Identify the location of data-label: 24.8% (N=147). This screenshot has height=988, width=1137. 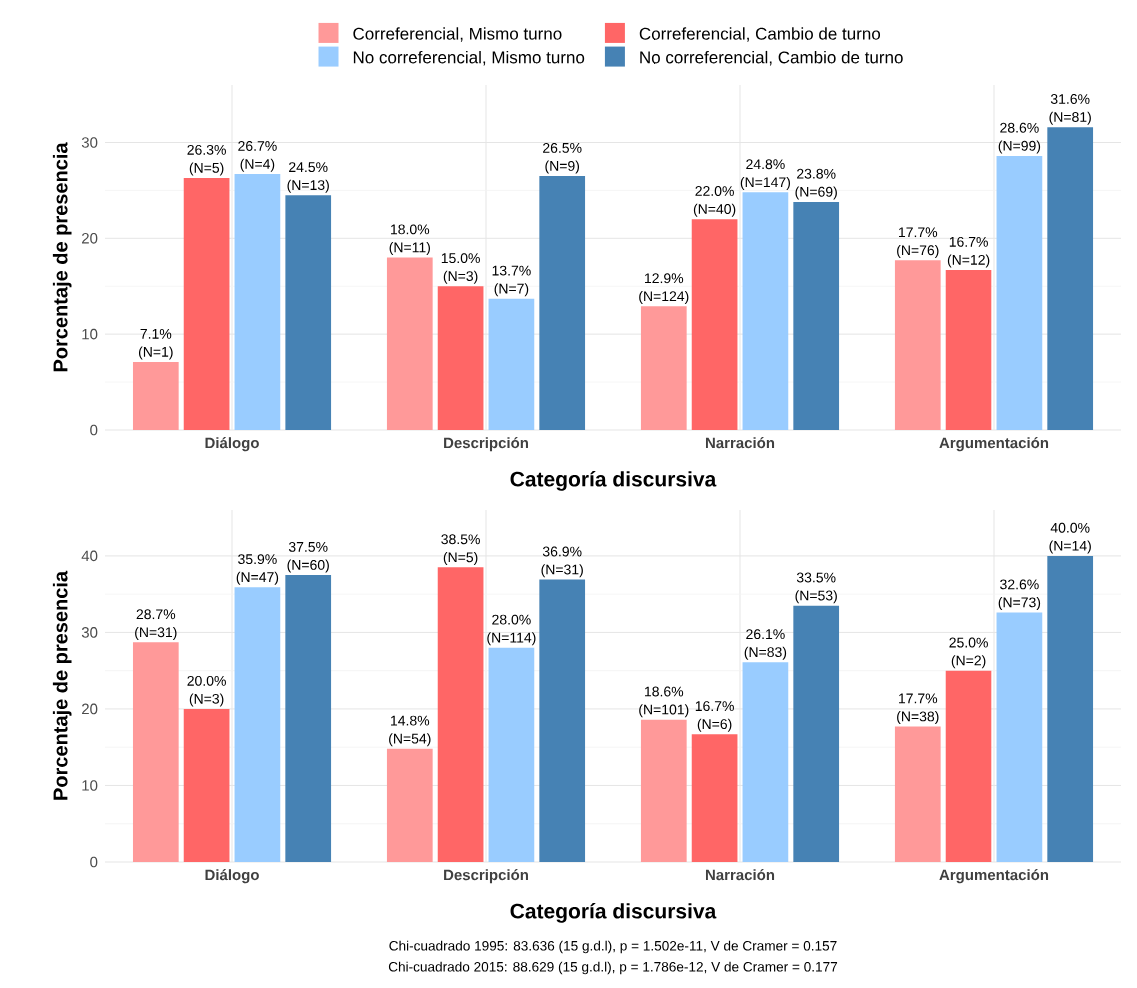
(765, 174).